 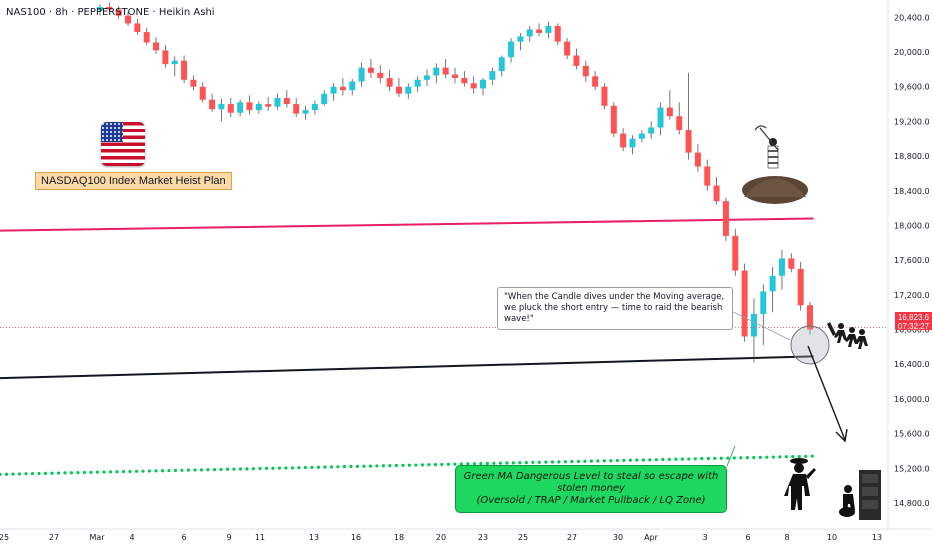 What do you see at coordinates (407, 367) in the screenshot?
I see `black-ma-line` at bounding box center [407, 367].